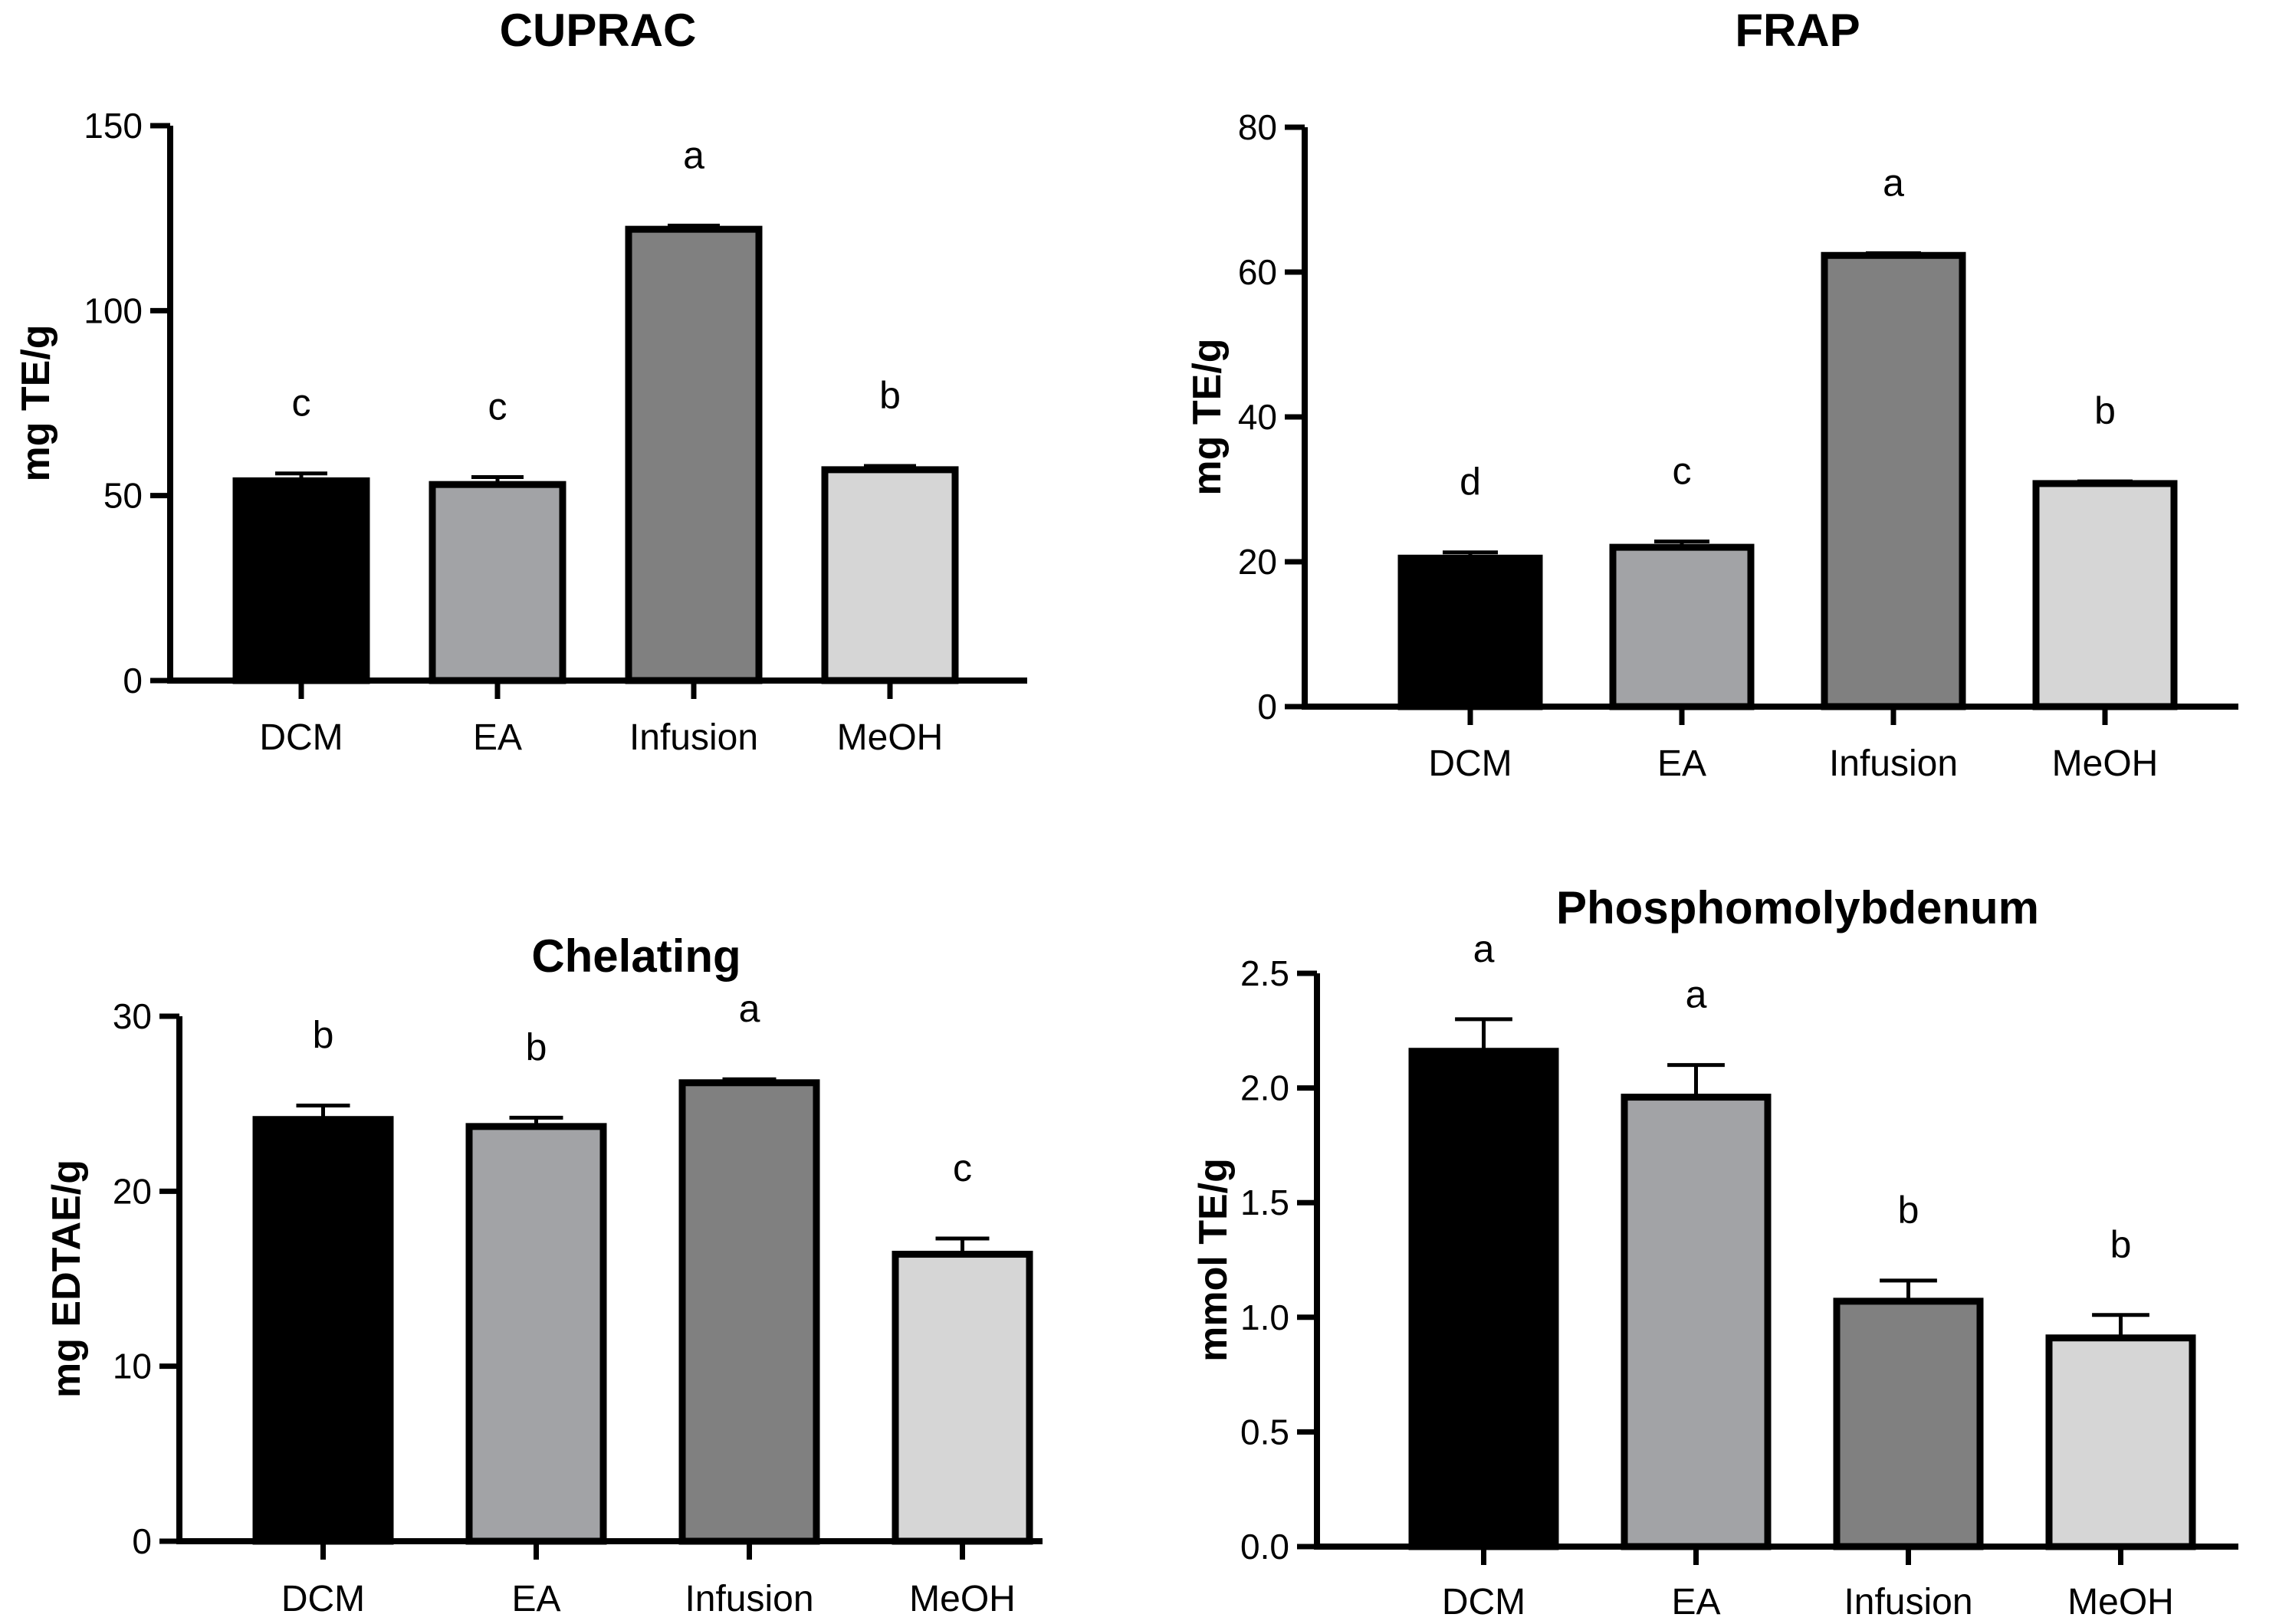 The width and height of the screenshot is (2279, 1624). I want to click on y-tick-label: 40, so click(1257, 417).